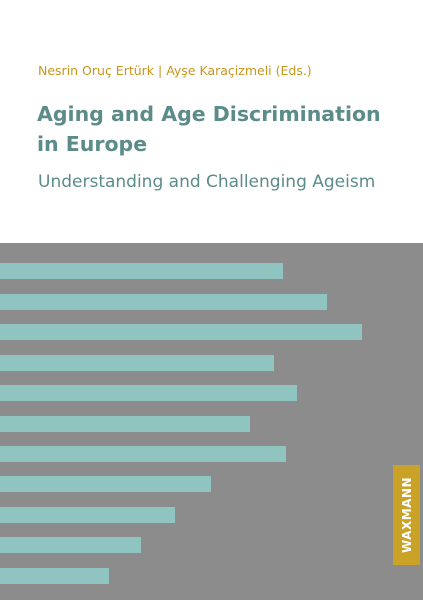 The image size is (423, 600). I want to click on subtitle: Understanding and Challenging Ageism, so click(207, 182).